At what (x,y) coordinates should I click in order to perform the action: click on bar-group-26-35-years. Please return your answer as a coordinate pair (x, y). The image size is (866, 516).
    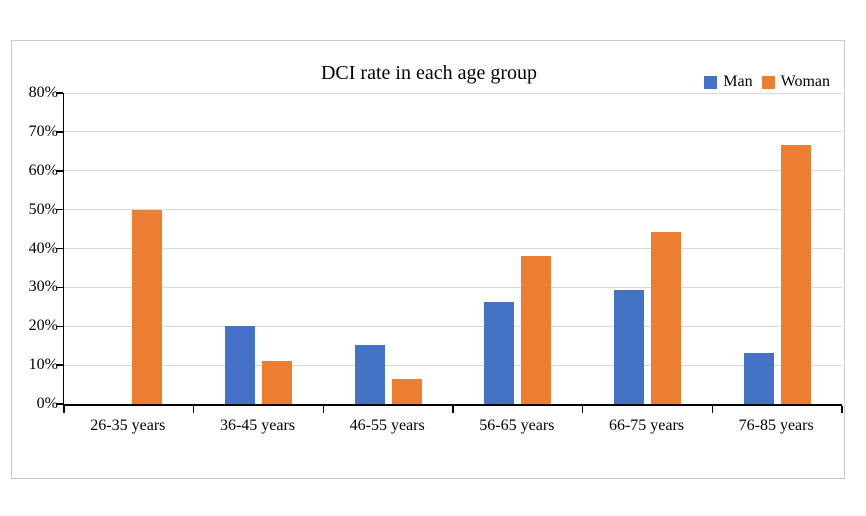
    Looking at the image, I should click on (129, 248).